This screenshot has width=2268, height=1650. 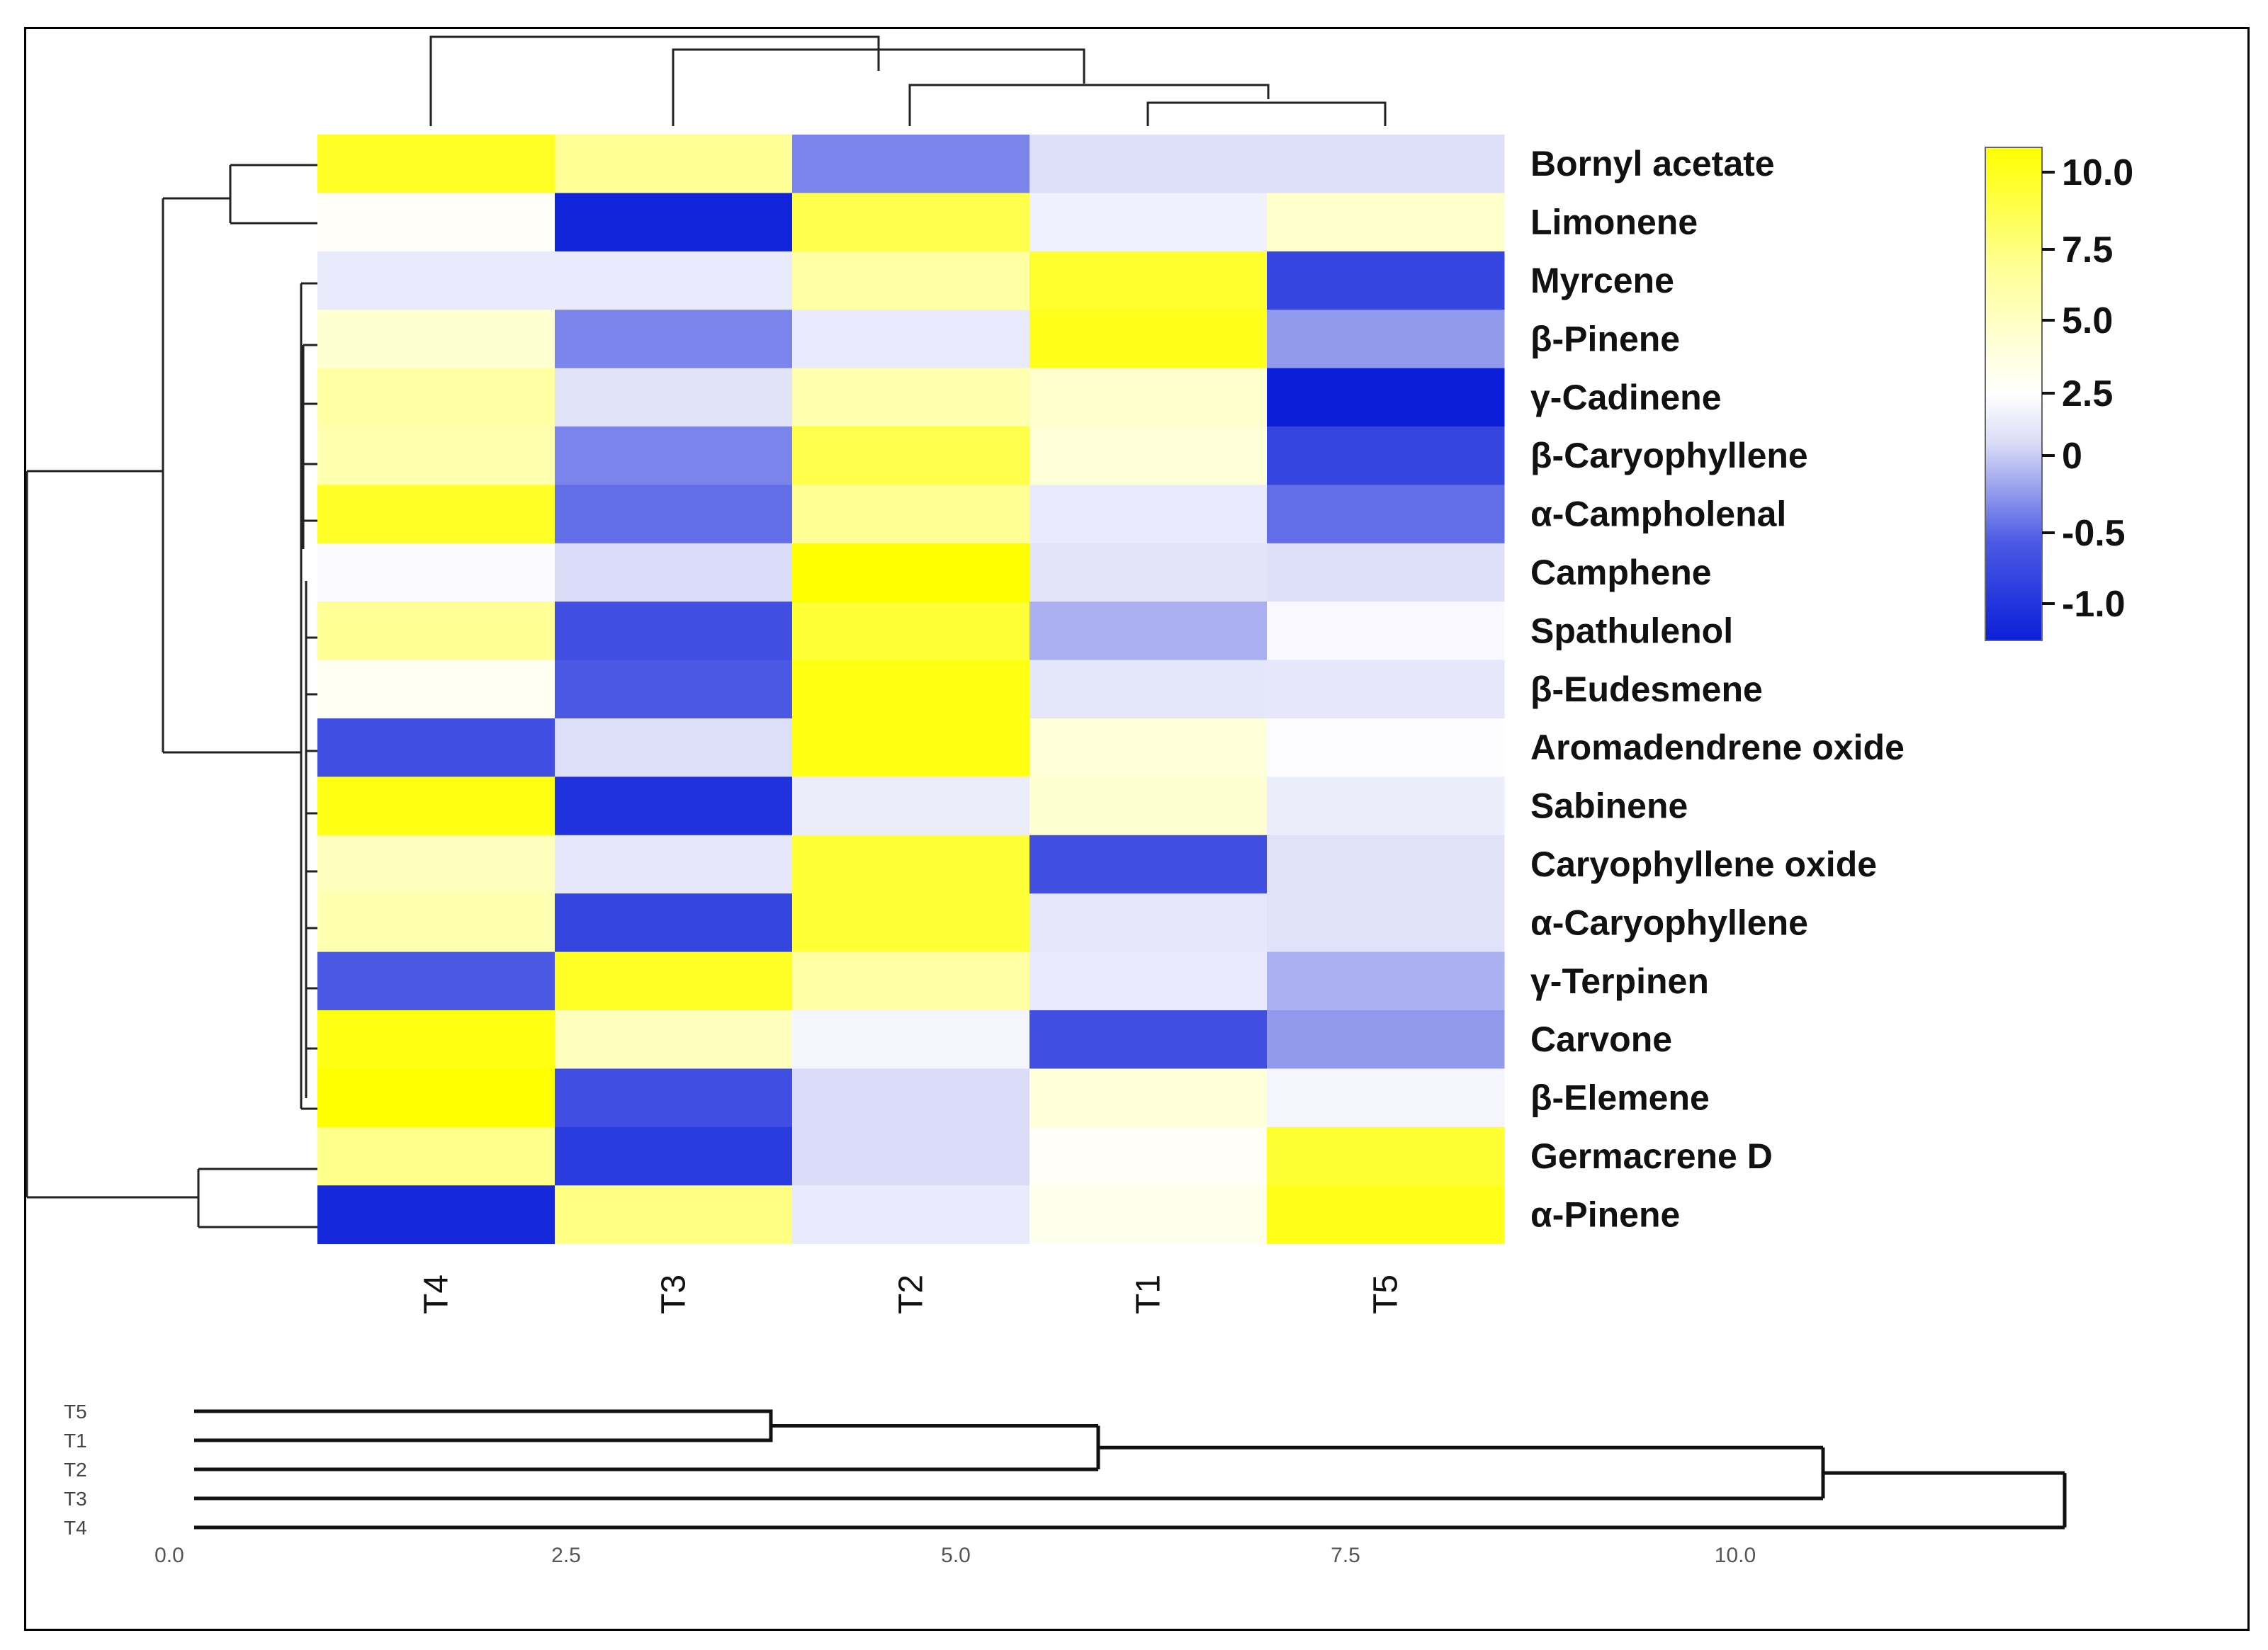 What do you see at coordinates (674, 164) in the screenshot?
I see `cell-bornyl-acetate-t3` at bounding box center [674, 164].